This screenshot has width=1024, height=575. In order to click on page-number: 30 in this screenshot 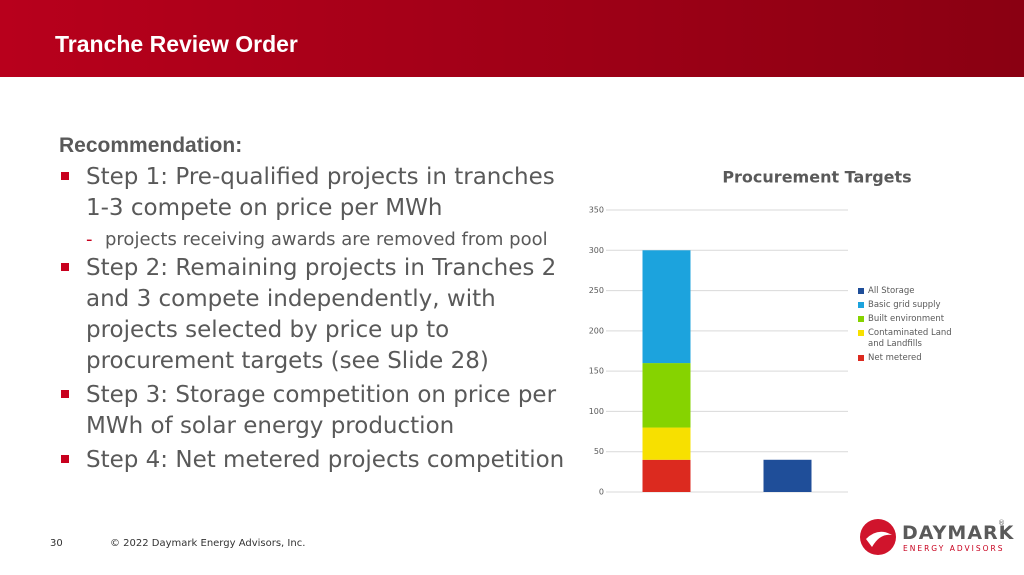, I will do `click(56, 543)`.